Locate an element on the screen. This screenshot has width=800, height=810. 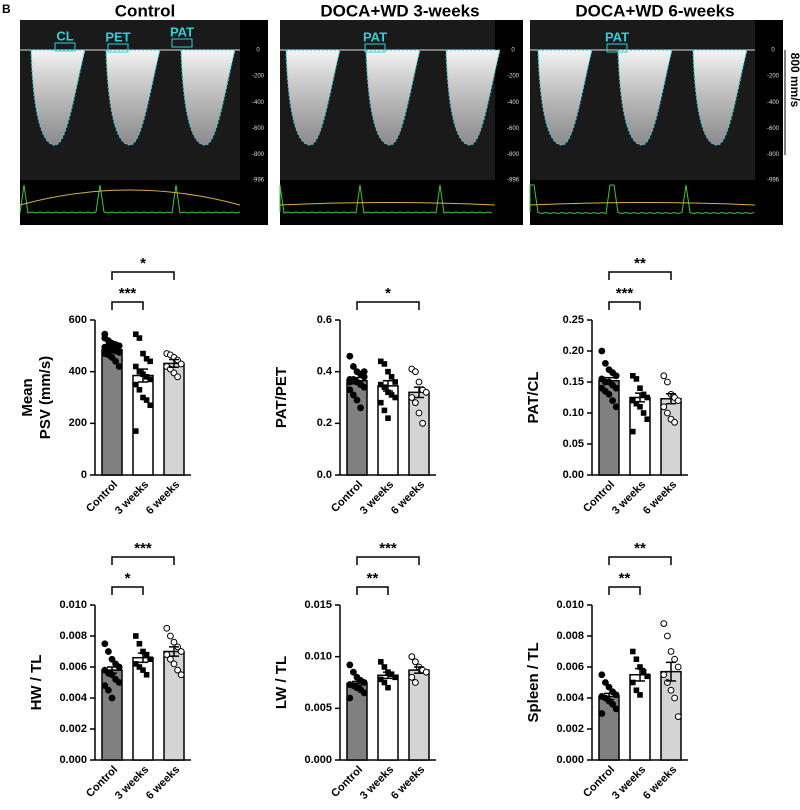
depth-tick-label: -996 is located at coordinates (773, 181).